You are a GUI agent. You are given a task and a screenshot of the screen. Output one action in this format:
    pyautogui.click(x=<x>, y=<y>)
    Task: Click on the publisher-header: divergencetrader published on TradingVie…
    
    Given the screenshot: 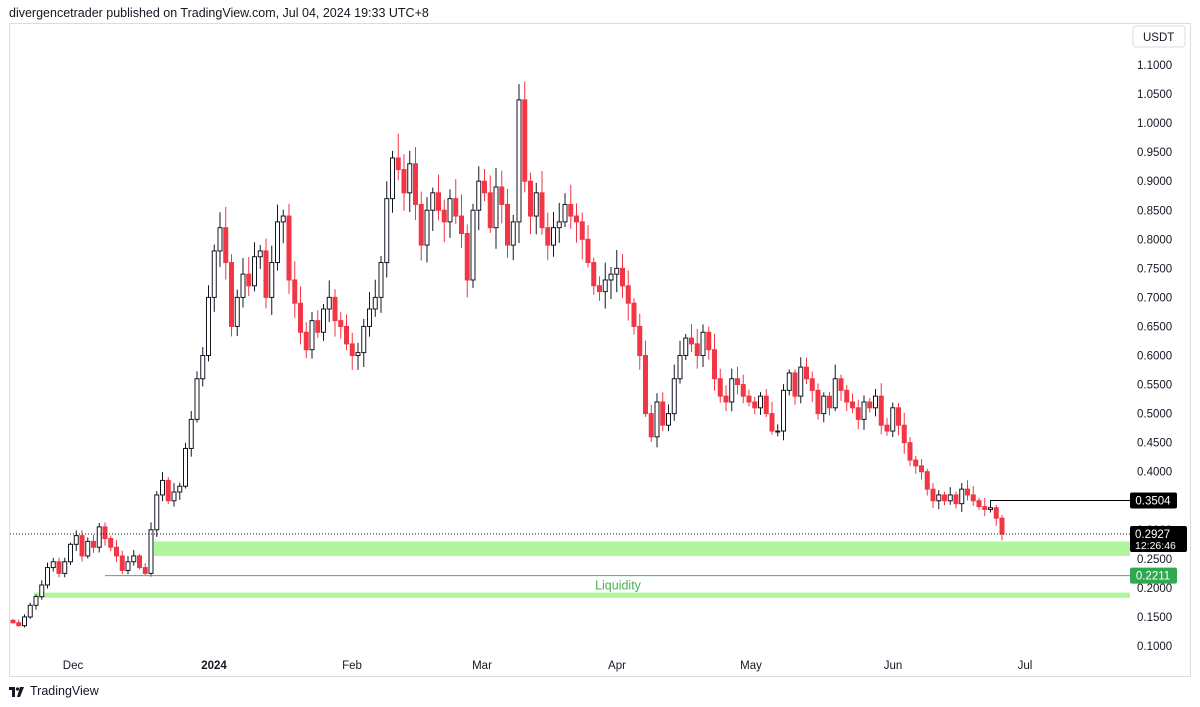 What is the action you would take?
    pyautogui.click(x=219, y=13)
    